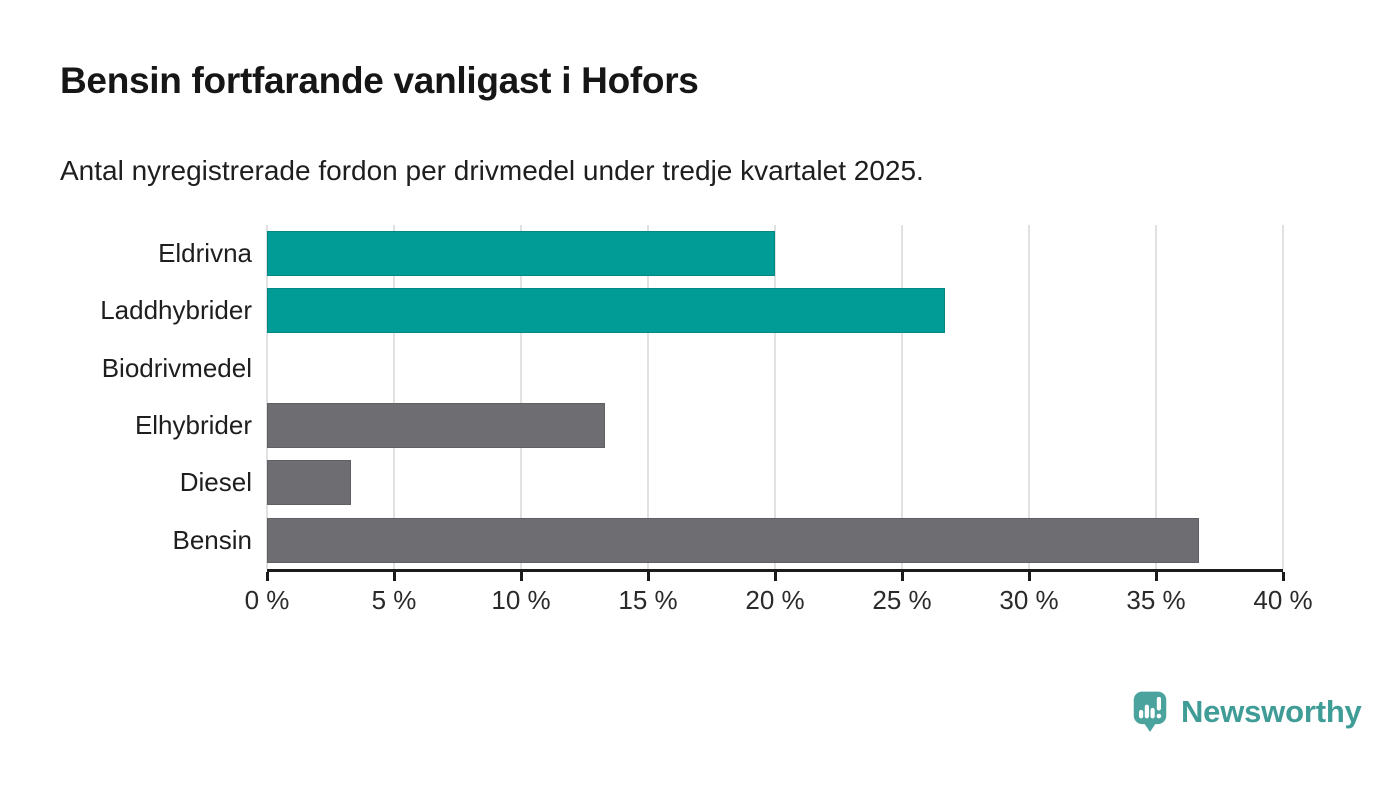 The image size is (1400, 793). Describe the element at coordinates (1150, 711) in the screenshot. I see `newsworthy-bar-chart-bubble-icon` at that location.